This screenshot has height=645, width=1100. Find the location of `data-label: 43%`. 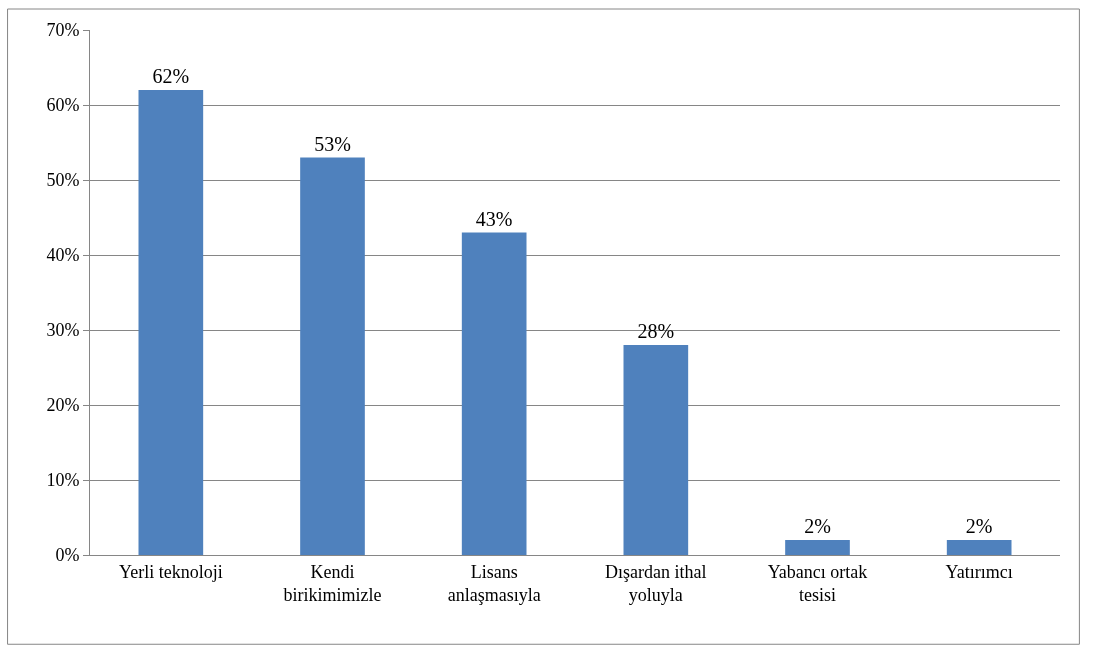

data-label: 43% is located at coordinates (494, 218).